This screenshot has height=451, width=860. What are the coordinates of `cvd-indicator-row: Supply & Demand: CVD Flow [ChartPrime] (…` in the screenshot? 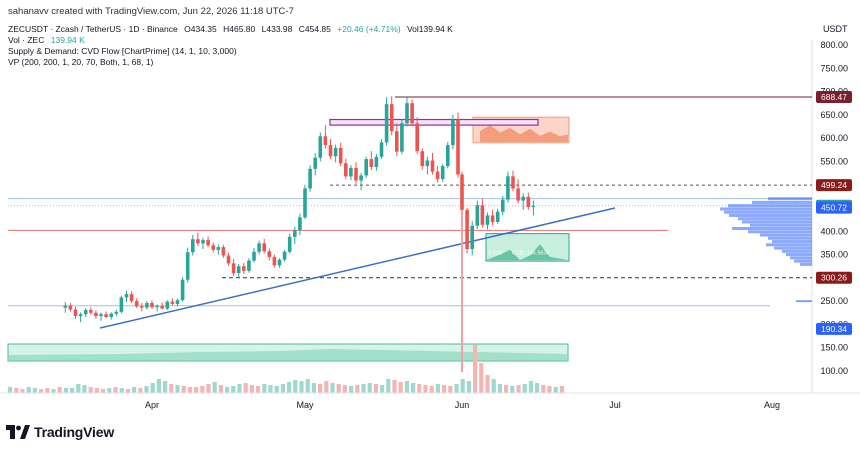 It's located at (232, 51).